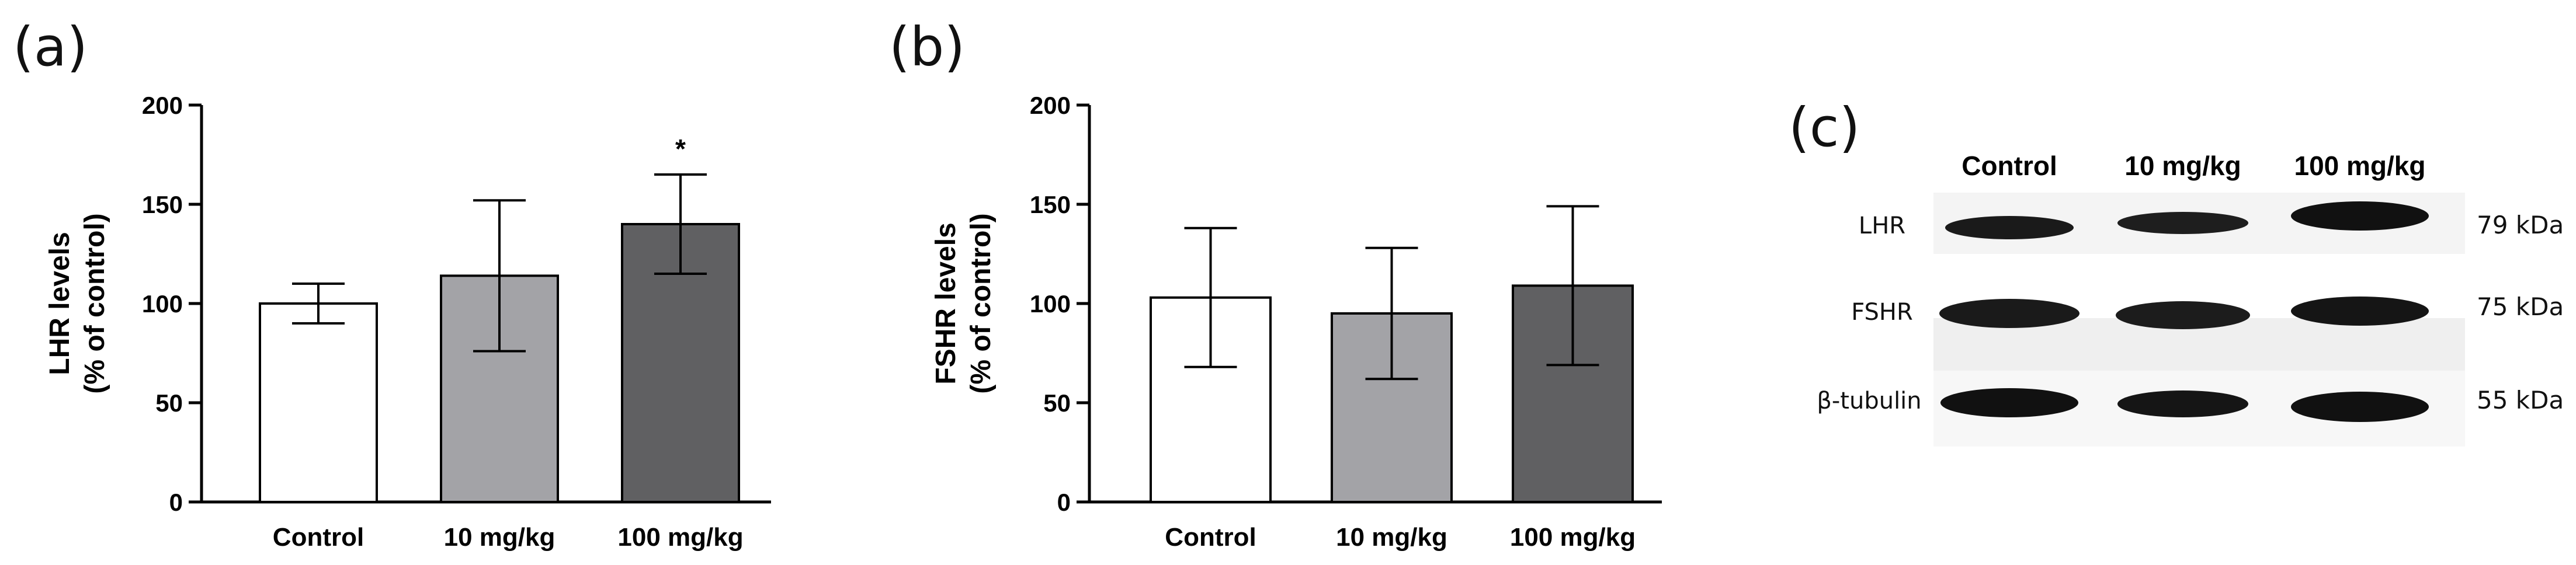 This screenshot has height=565, width=2576. Describe the element at coordinates (2520, 225) in the screenshot. I see `blot-mw-lhr: 79 kDa` at that location.